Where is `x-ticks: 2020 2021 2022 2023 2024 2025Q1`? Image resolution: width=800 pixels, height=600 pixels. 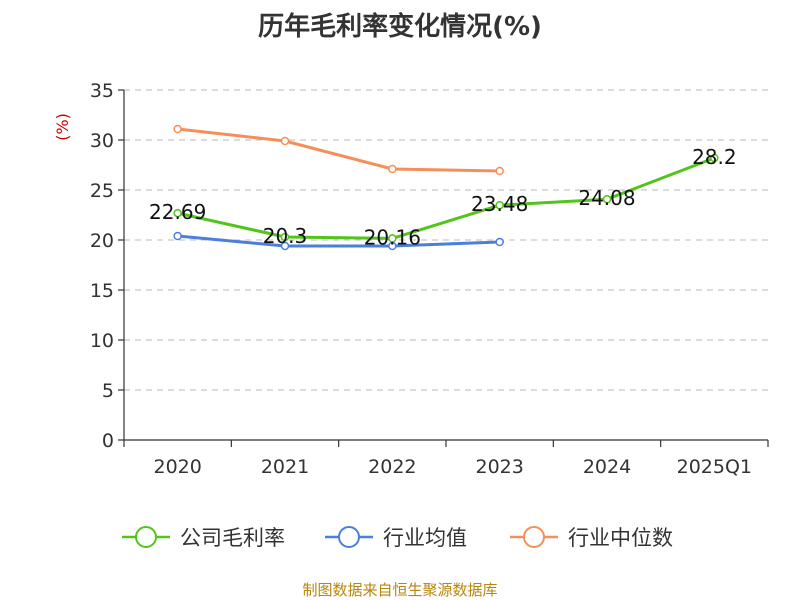 x-ticks: 2020 2021 2022 2023 2024 2025Q1 is located at coordinates (446, 459).